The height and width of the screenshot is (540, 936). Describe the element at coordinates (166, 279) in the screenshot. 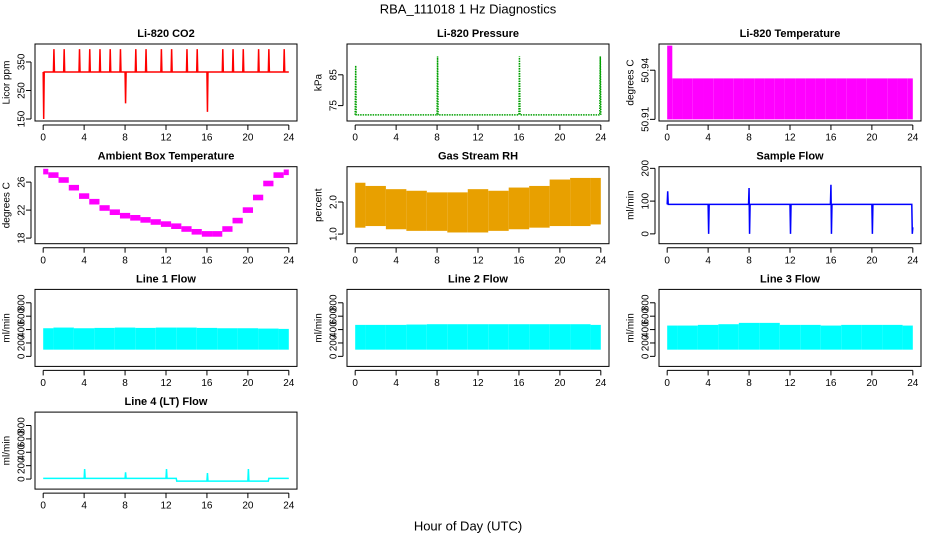

I see `panel-title: Line 1 Flow` at that location.